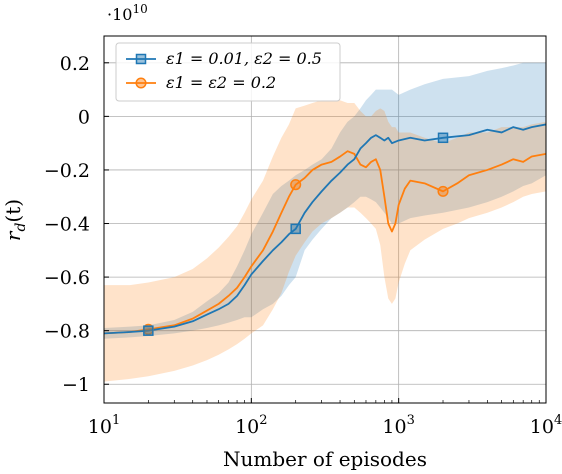  What do you see at coordinates (263, 420) in the screenshot?
I see `x-tick-label-exponent: 2` at bounding box center [263, 420].